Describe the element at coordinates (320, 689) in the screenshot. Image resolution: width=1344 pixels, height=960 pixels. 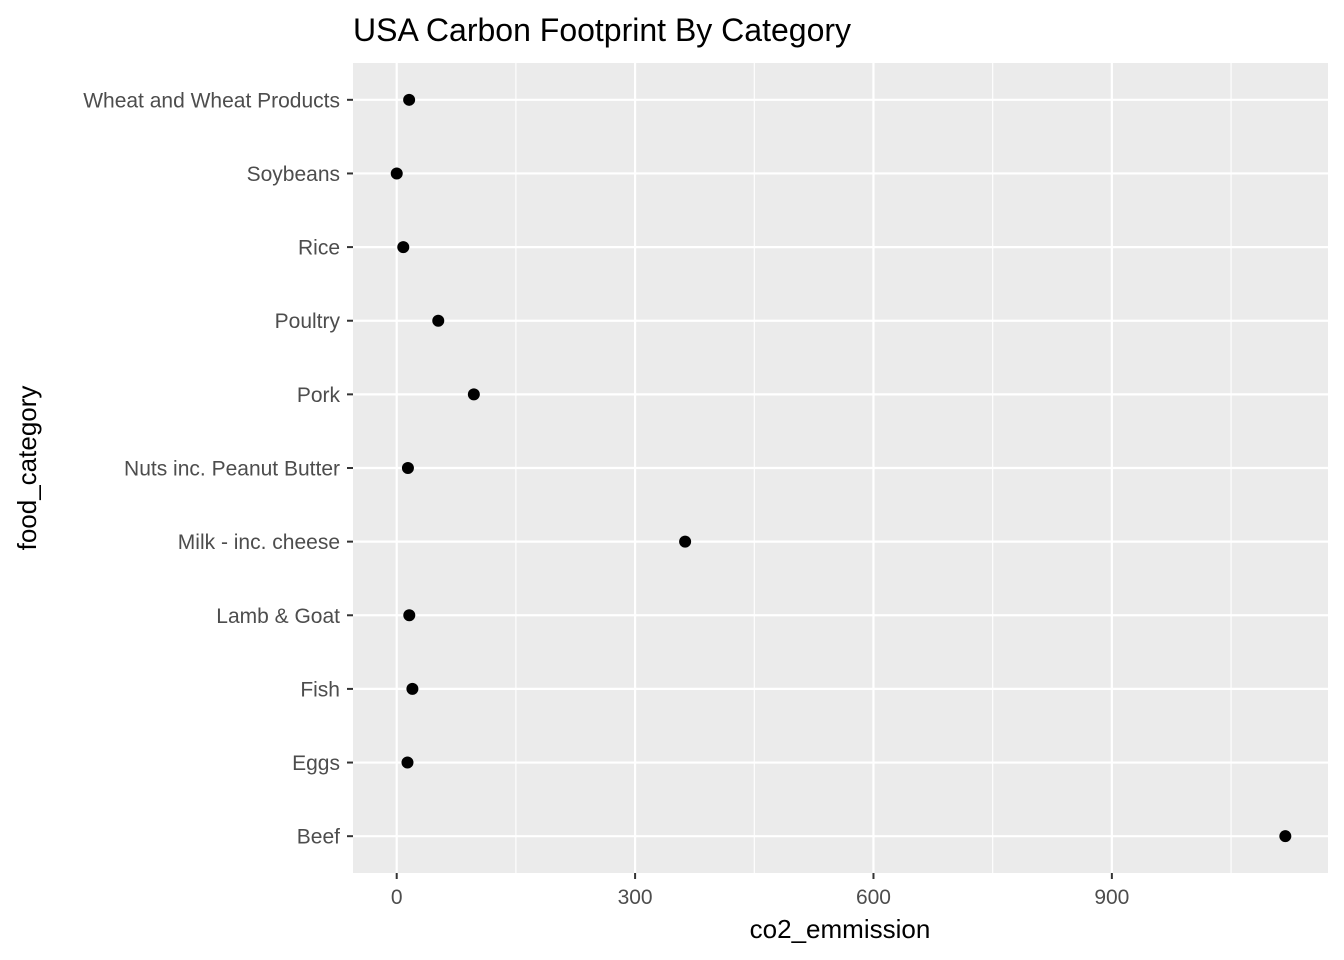
I see `y-tick-label-2: Fish` at that location.